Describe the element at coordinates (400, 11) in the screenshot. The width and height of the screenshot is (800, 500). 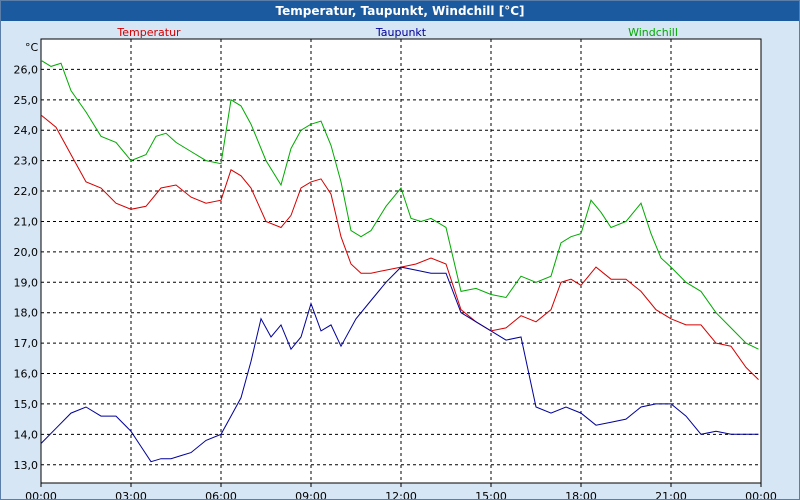
I see `window-title: Temperatur, Taupunkt, Windchill [°C]` at that location.